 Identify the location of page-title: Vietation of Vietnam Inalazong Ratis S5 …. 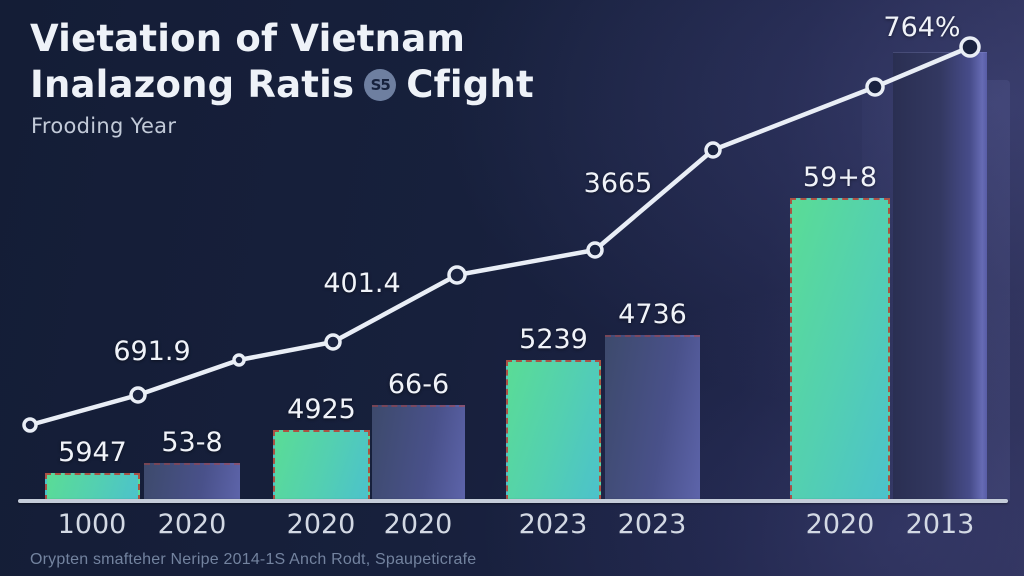
(282, 62).